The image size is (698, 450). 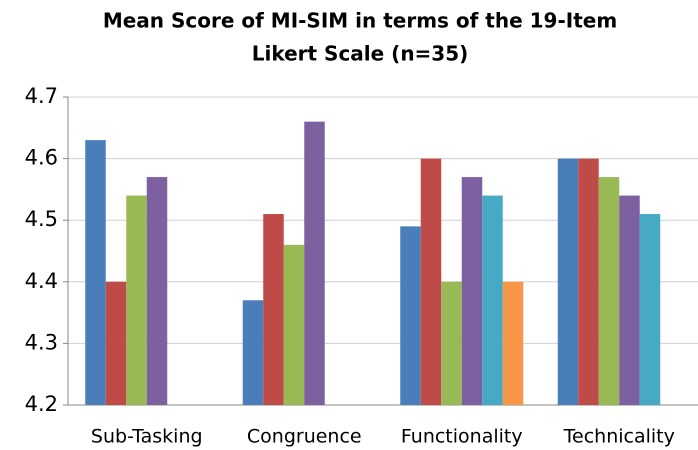 I want to click on y-tick-label: 4.6, so click(x=41, y=158).